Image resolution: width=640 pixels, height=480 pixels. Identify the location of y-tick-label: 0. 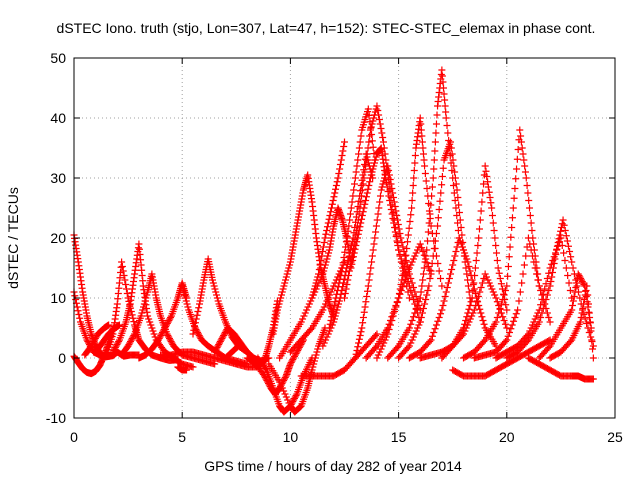
(62, 358).